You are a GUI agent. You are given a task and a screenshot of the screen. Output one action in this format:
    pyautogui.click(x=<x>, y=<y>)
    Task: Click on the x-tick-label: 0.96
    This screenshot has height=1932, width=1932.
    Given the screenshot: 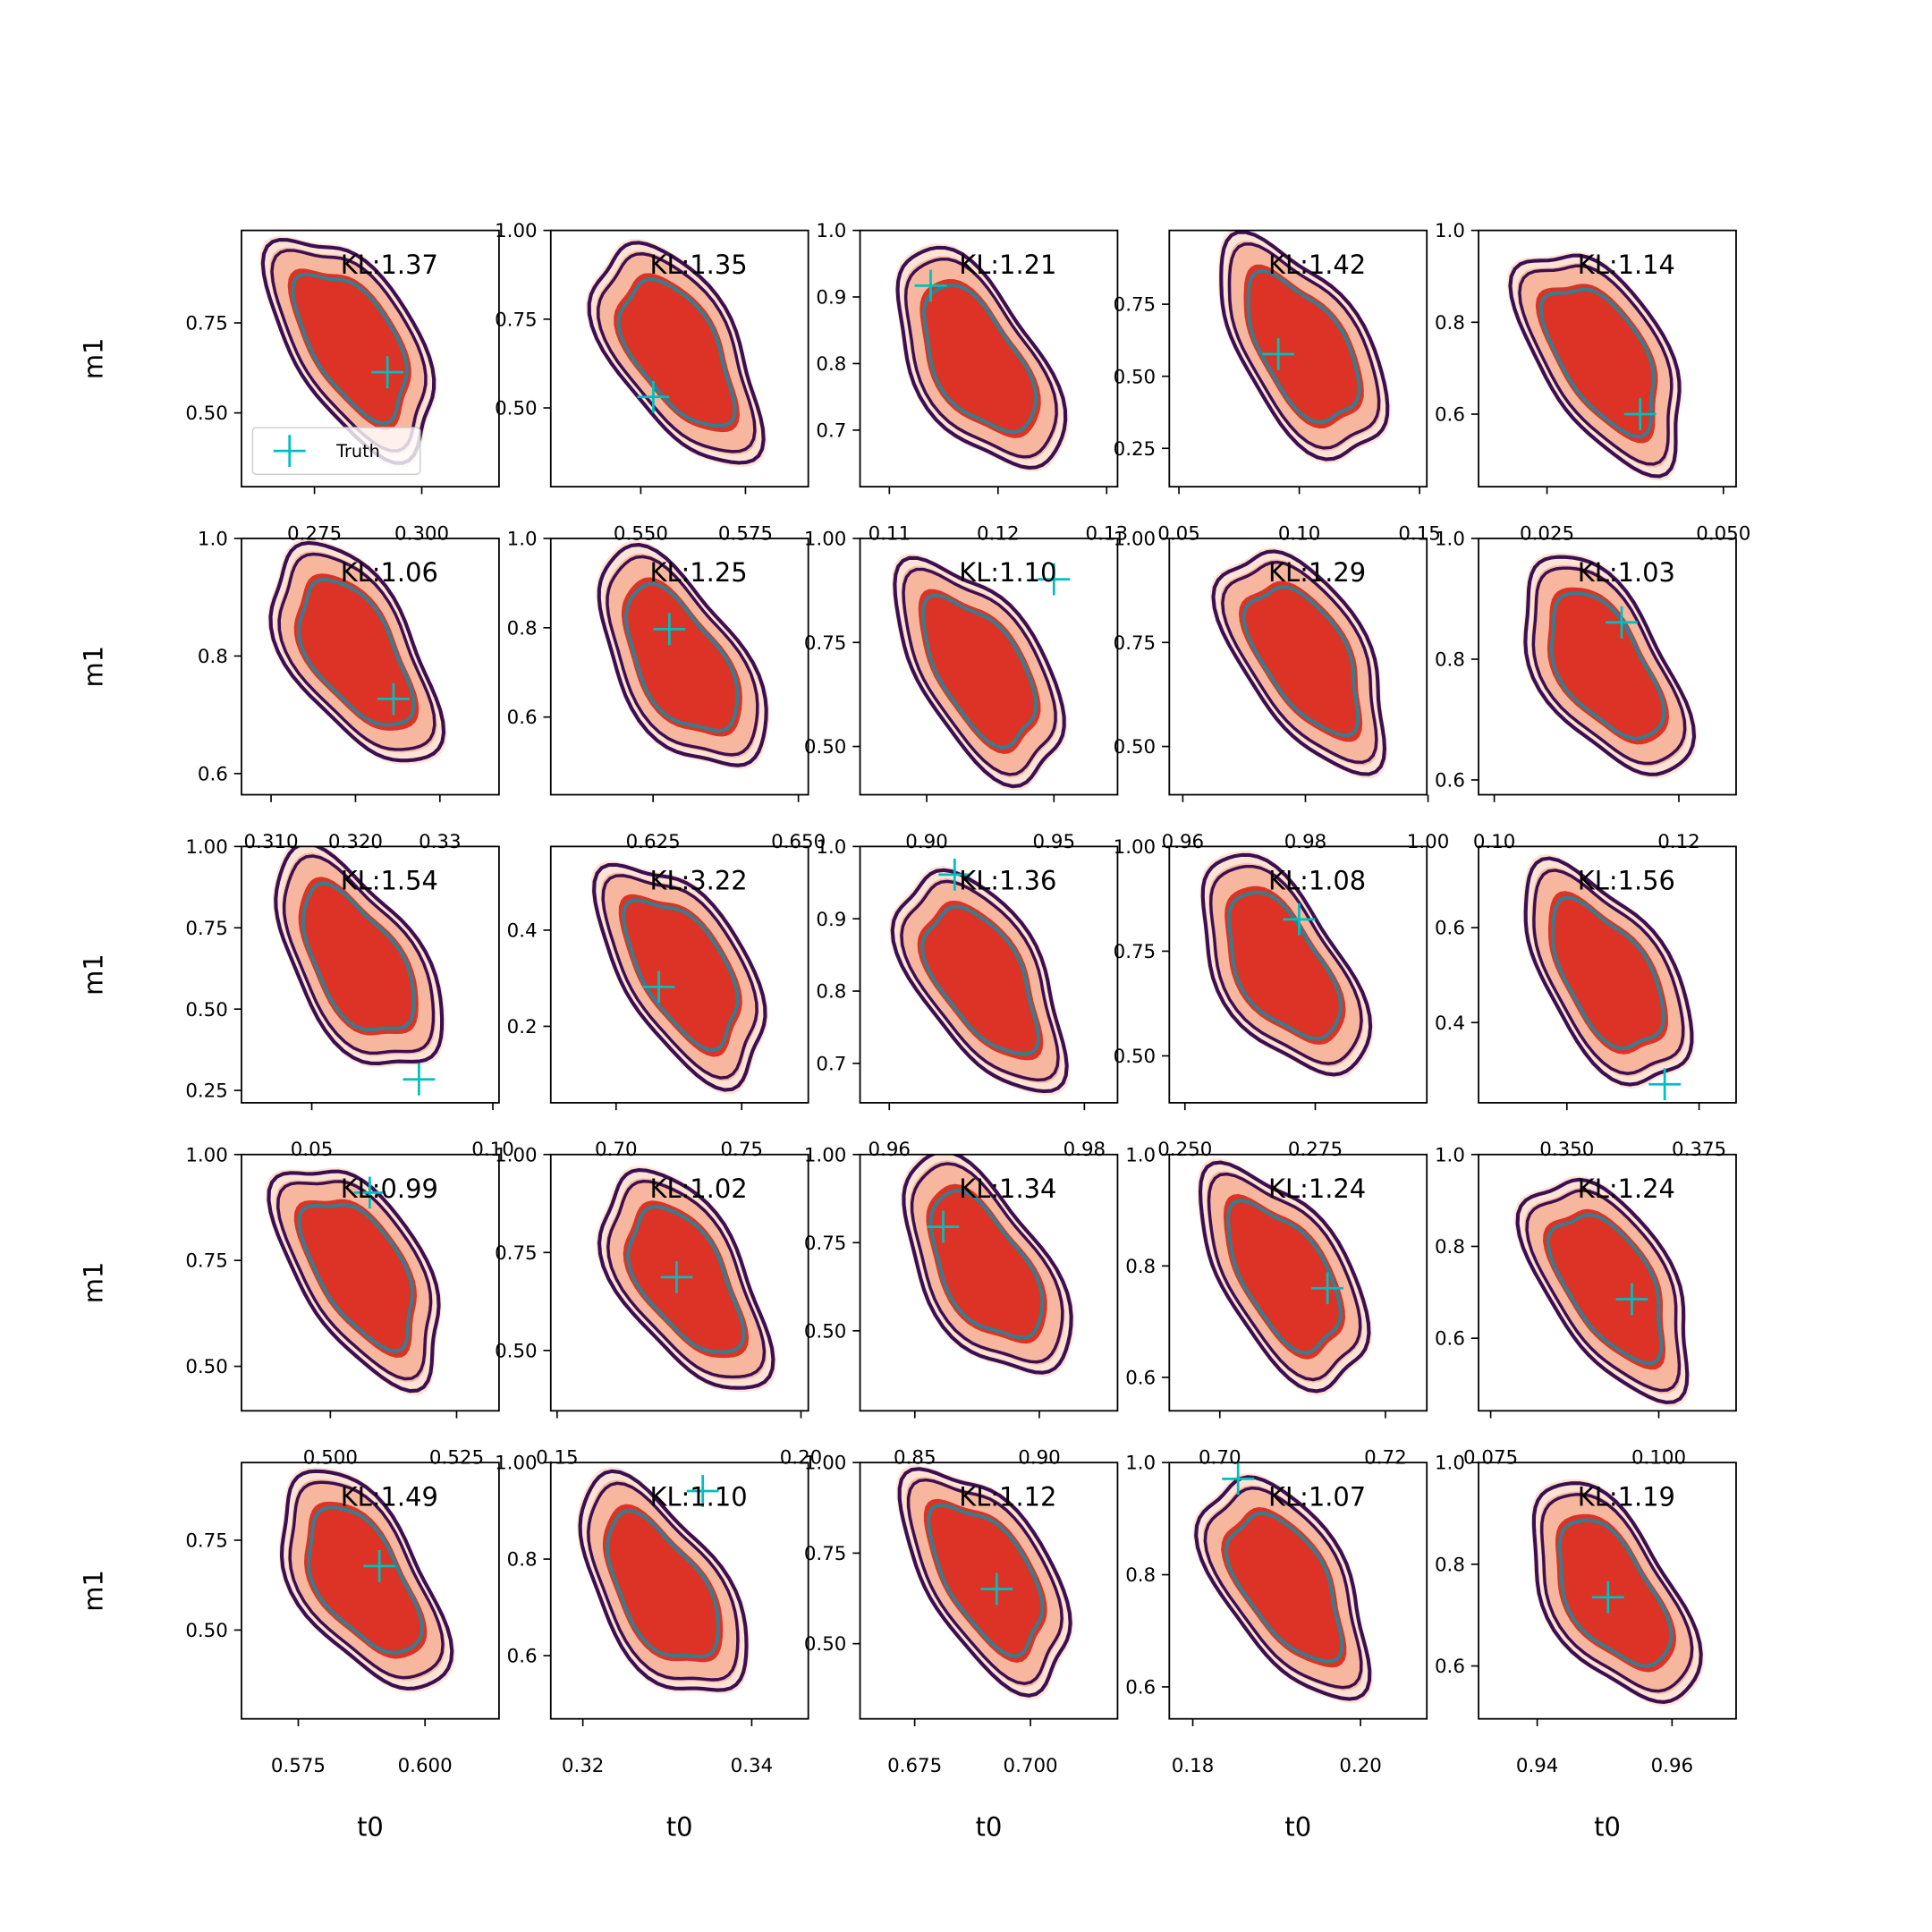 What is the action you would take?
    pyautogui.click(x=1183, y=842)
    